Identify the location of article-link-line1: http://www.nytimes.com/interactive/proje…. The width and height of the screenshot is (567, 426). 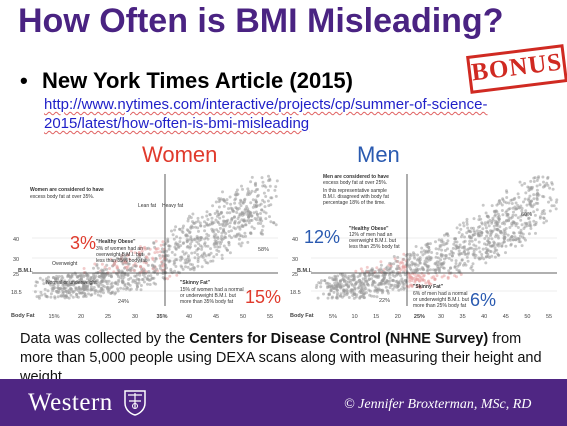
(266, 104).